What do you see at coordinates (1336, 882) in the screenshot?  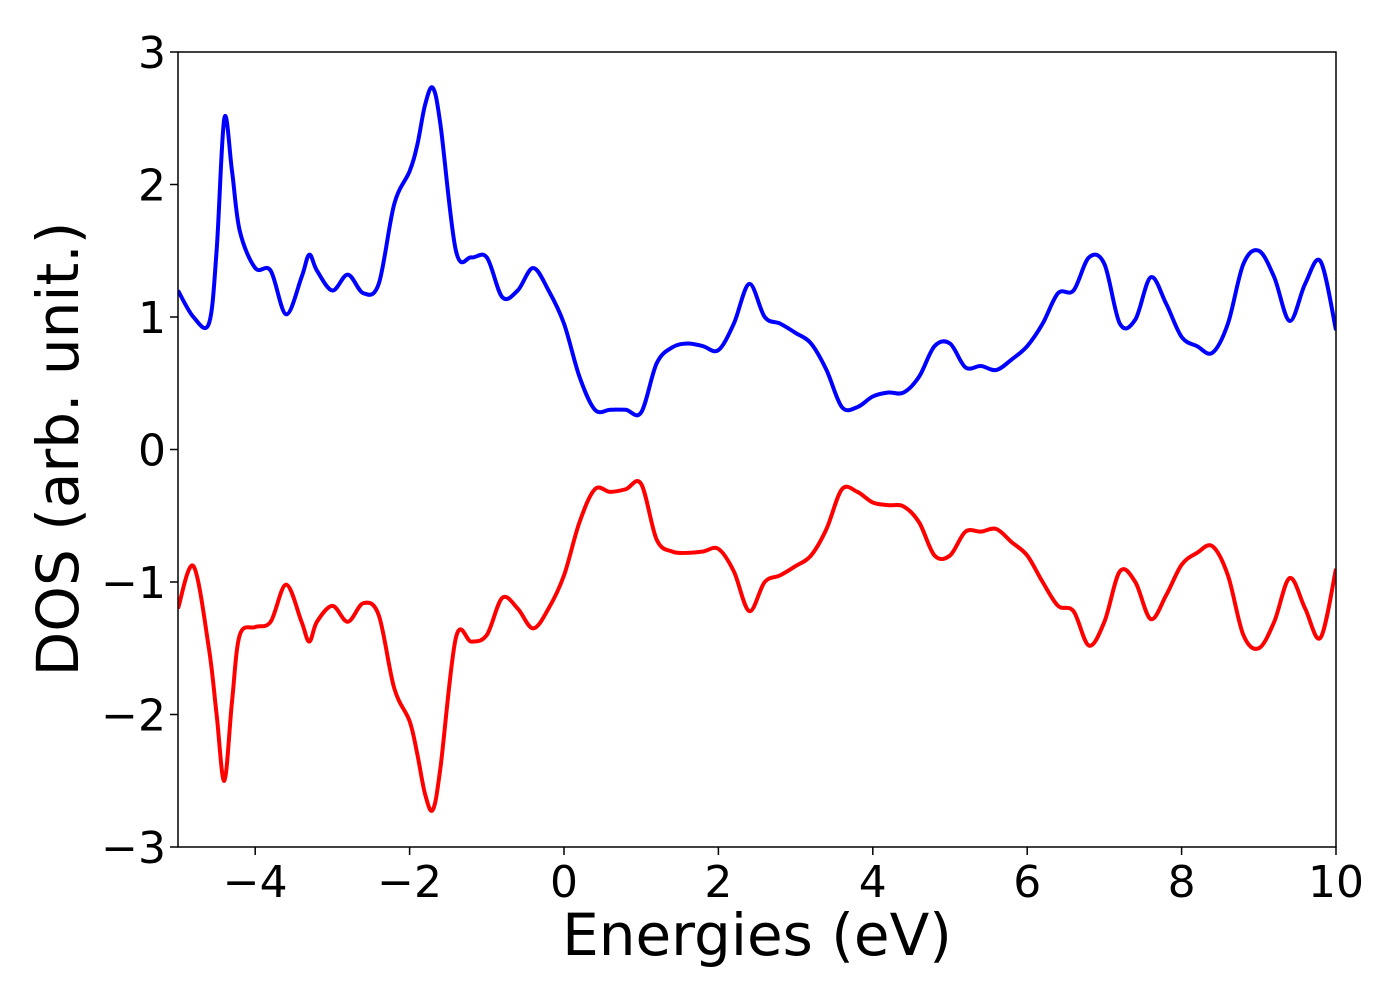 I see `x-tick-label: 10` at bounding box center [1336, 882].